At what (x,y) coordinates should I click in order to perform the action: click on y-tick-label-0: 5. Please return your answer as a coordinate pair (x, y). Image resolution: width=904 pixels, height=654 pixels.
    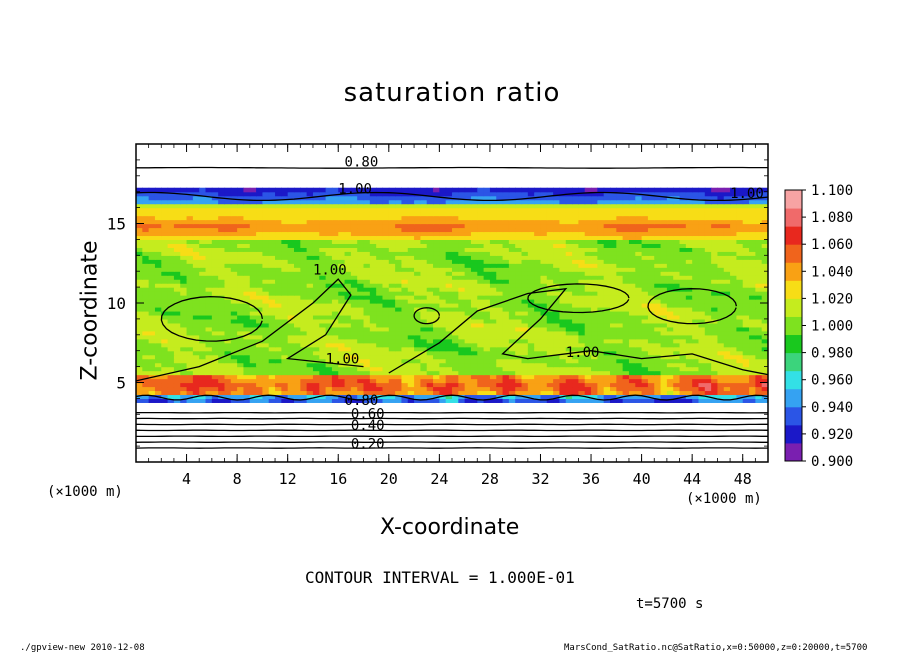
    Looking at the image, I should click on (121, 383).